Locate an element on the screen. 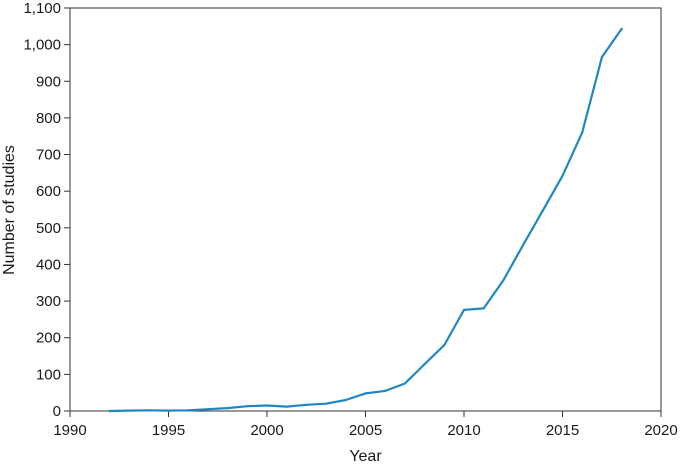  y-tick-label: 1,100 is located at coordinates (42, 8).